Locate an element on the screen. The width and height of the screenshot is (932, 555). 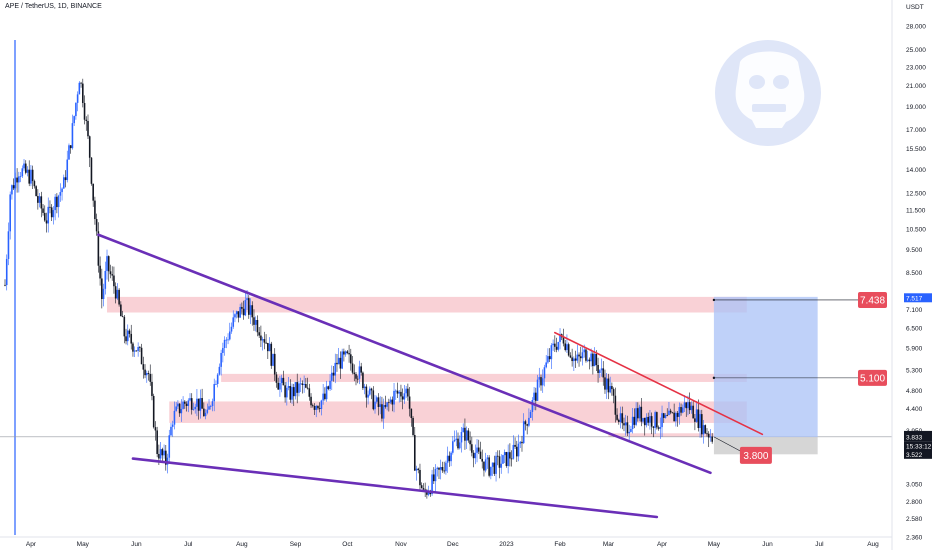
y-tick-label: 23.000 is located at coordinates (916, 67).